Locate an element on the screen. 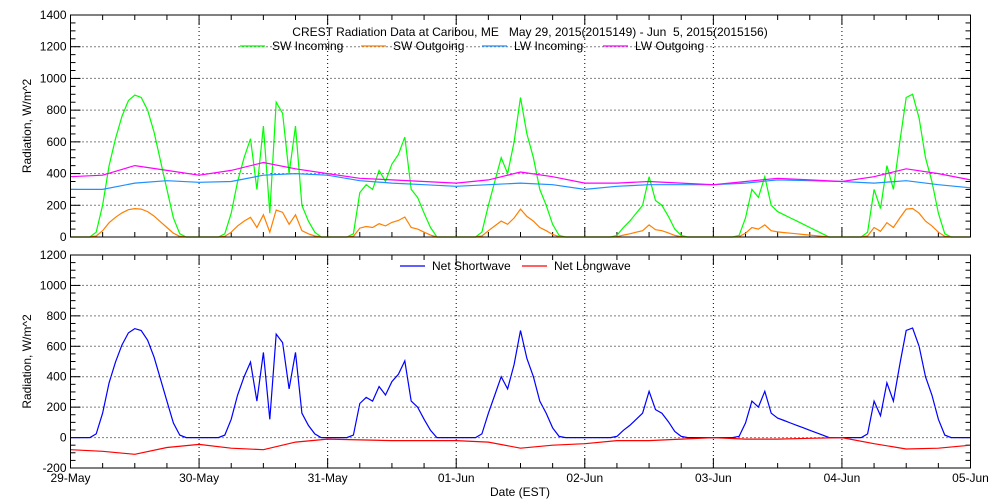 This screenshot has height=500, width=1000. x-tick-label: 02-Jun is located at coordinates (584, 478).